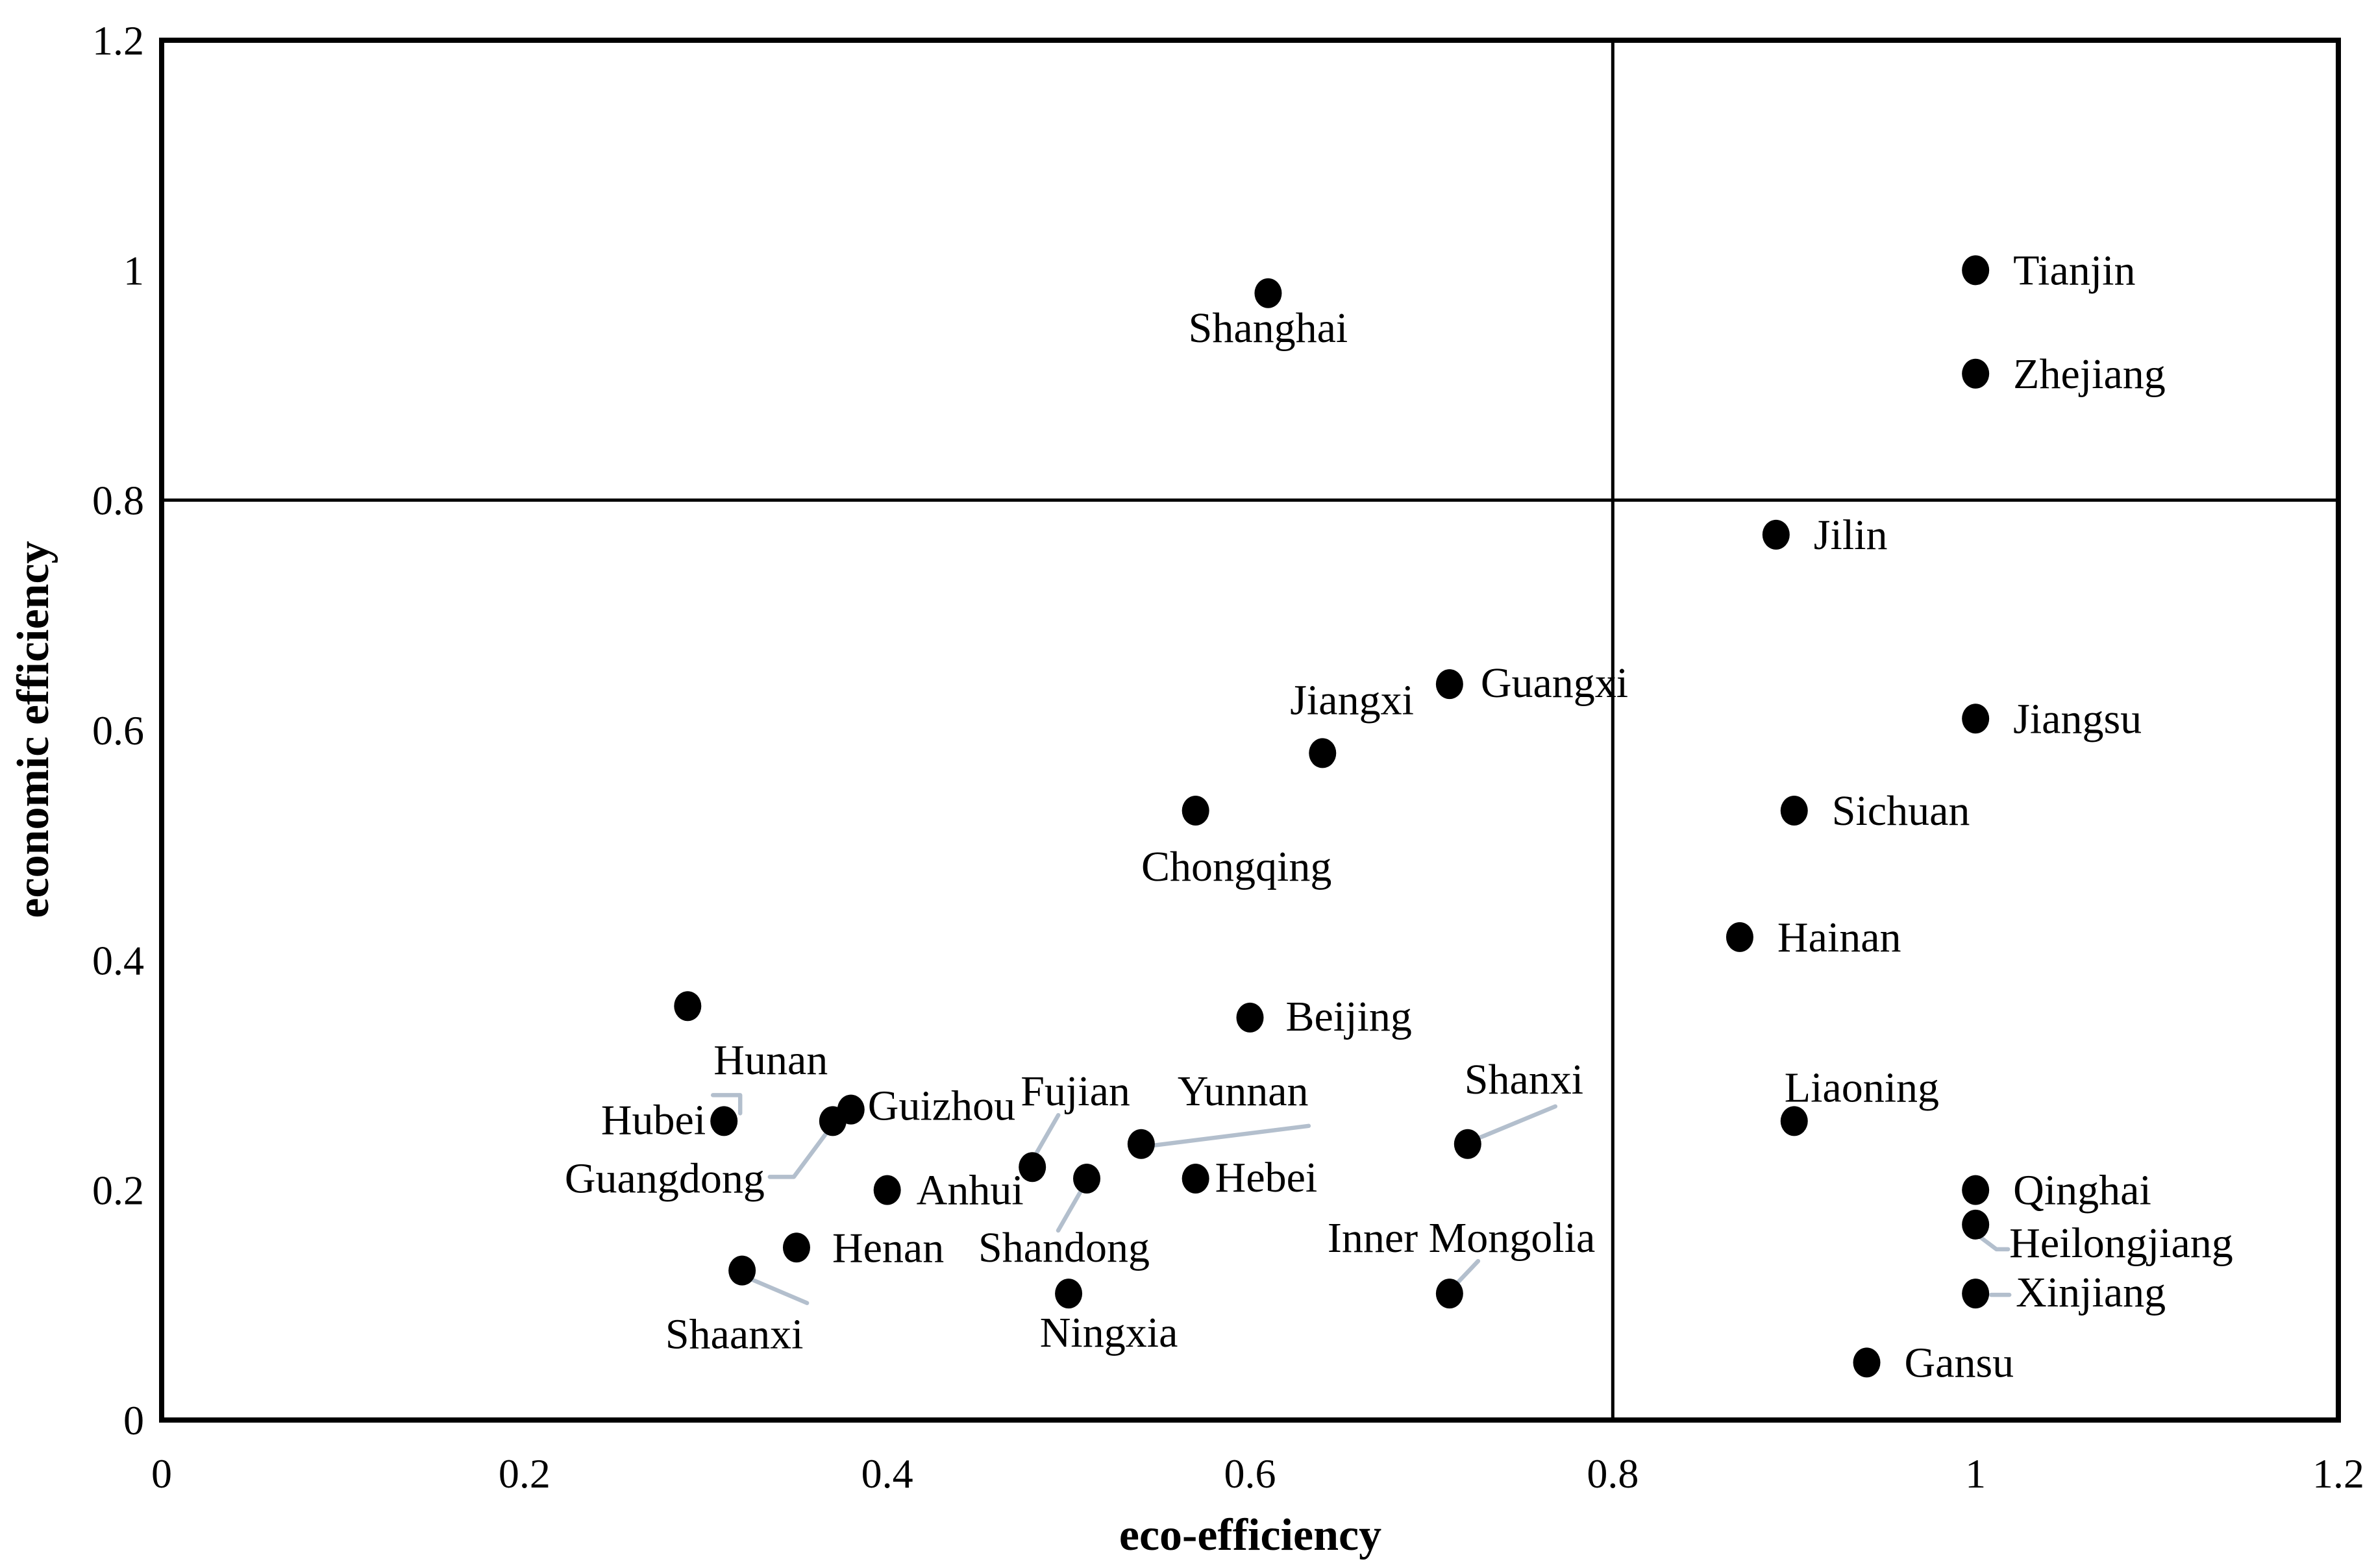  I want to click on y-tick-label: 1, so click(133, 270).